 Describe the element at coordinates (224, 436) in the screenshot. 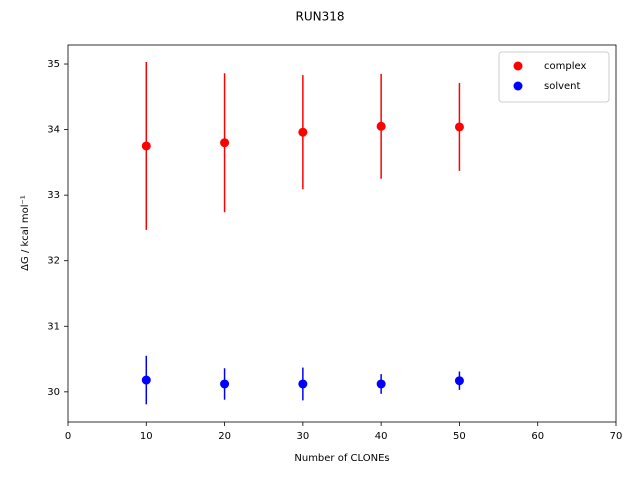

I see `x-tick-label: 20` at that location.